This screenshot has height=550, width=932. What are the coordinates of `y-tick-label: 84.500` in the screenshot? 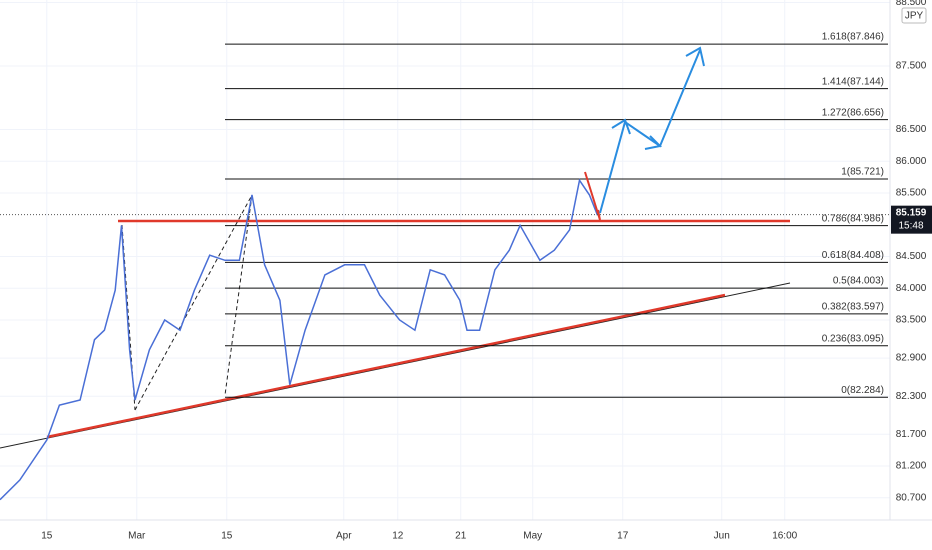 It's located at (911, 256).